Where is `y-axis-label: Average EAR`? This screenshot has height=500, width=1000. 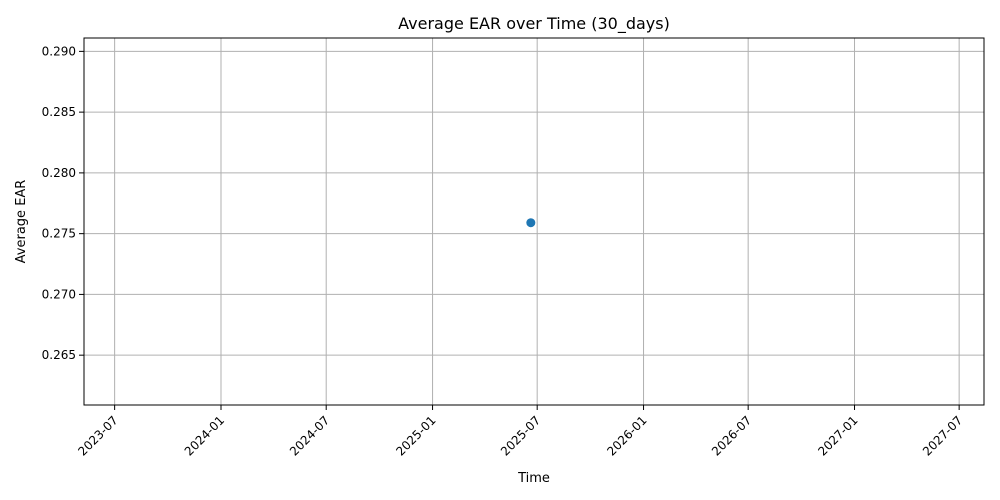 y-axis-label: Average EAR is located at coordinates (21, 222).